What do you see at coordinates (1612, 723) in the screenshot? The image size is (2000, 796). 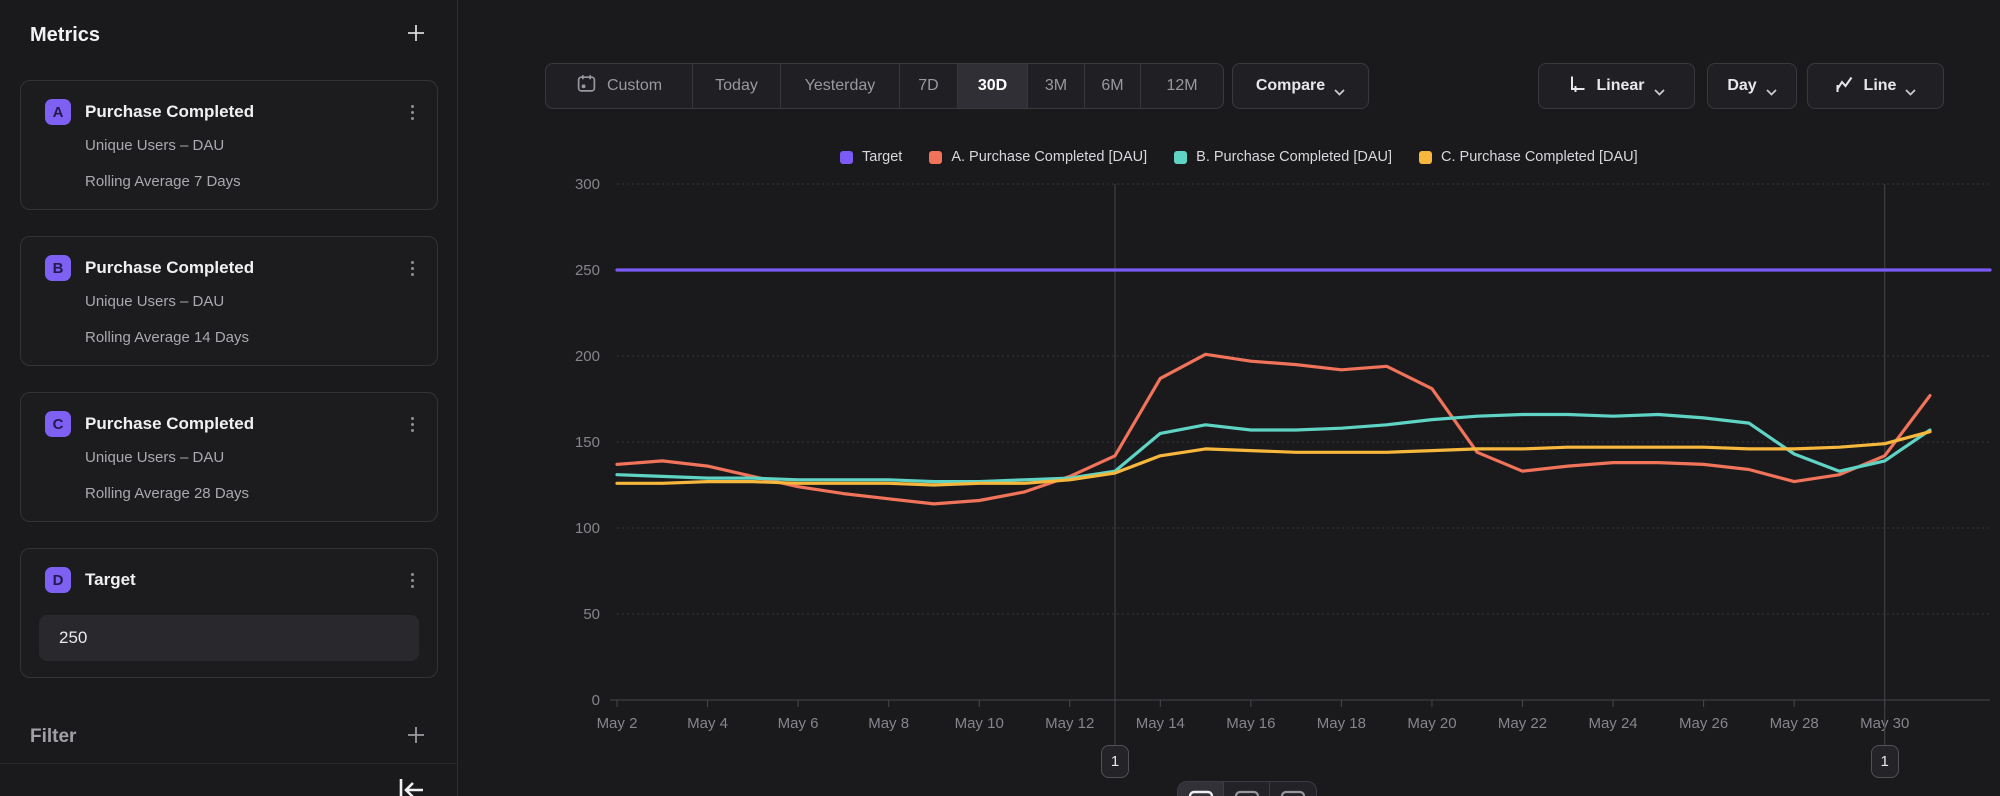 I see `x-axis-tick-label: May 24` at bounding box center [1612, 723].